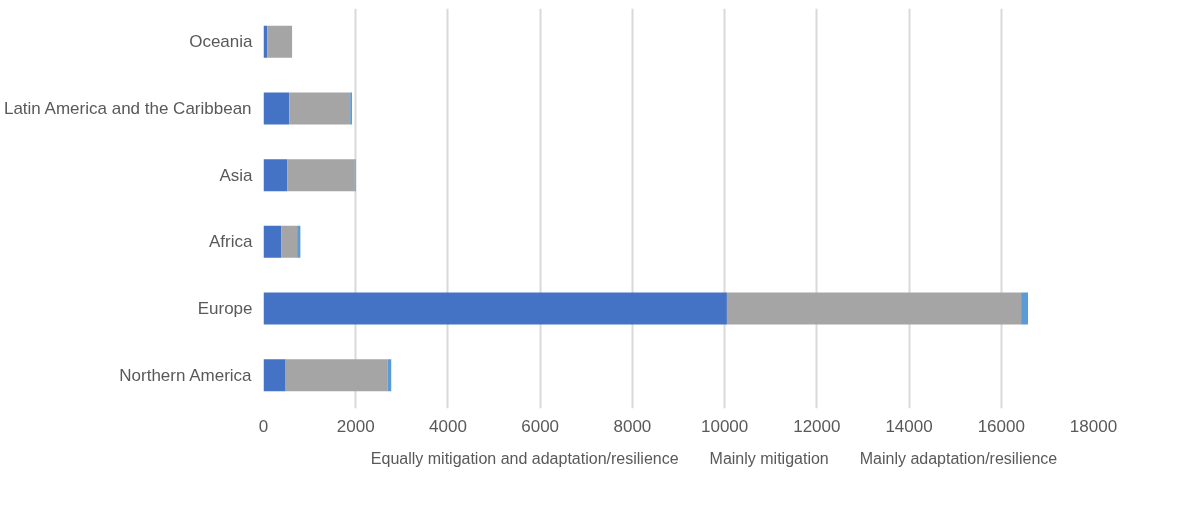 The image size is (1196, 517). What do you see at coordinates (355, 426) in the screenshot?
I see `x-tick-label: 2000` at bounding box center [355, 426].